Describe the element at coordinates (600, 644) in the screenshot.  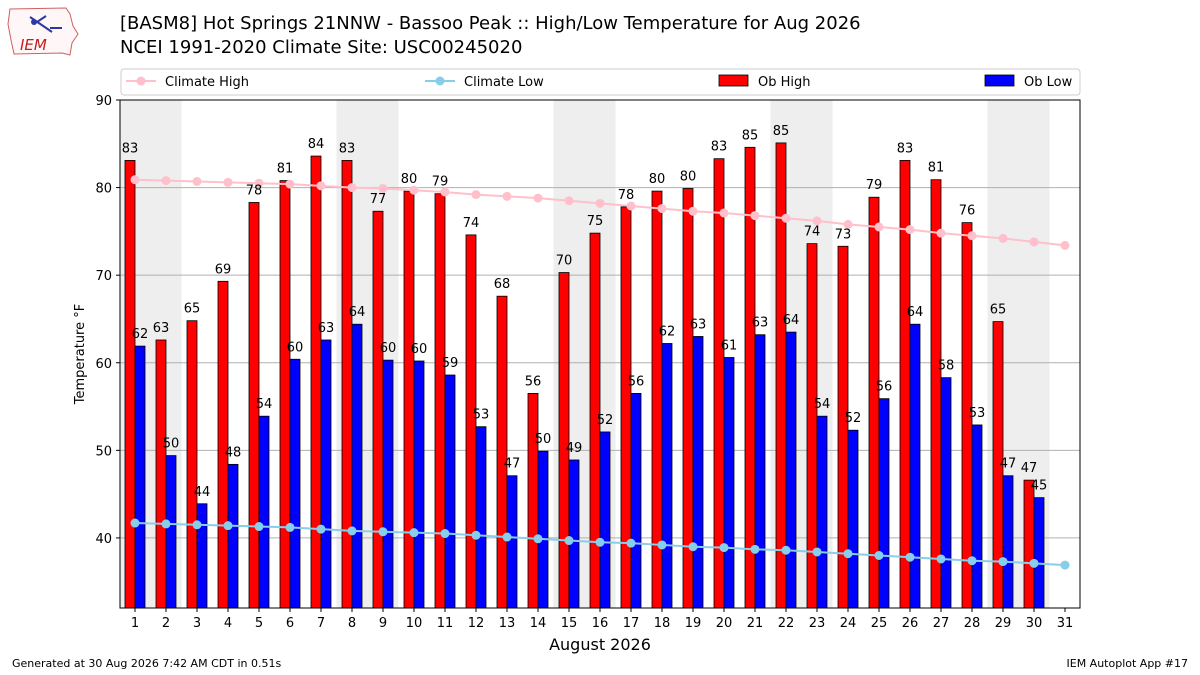
I see `x-axis-label: August 2026` at that location.